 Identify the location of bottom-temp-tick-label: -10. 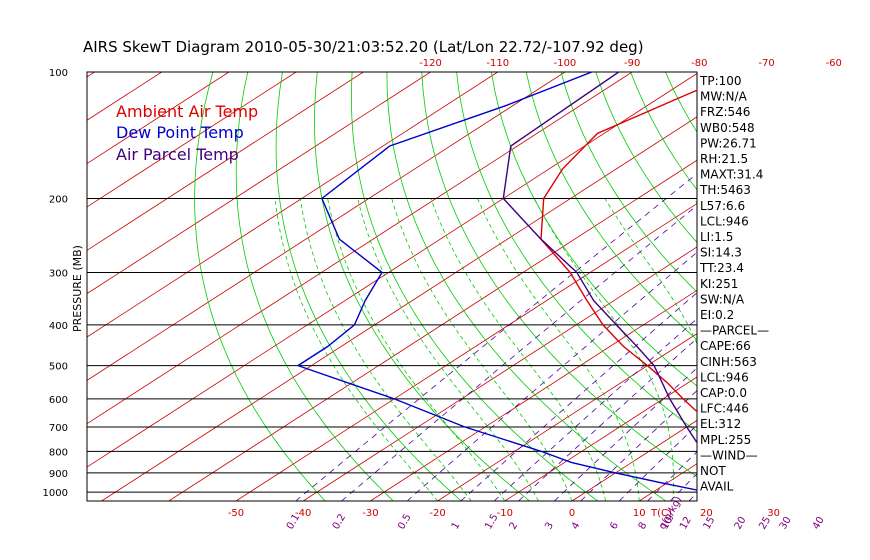
(505, 513).